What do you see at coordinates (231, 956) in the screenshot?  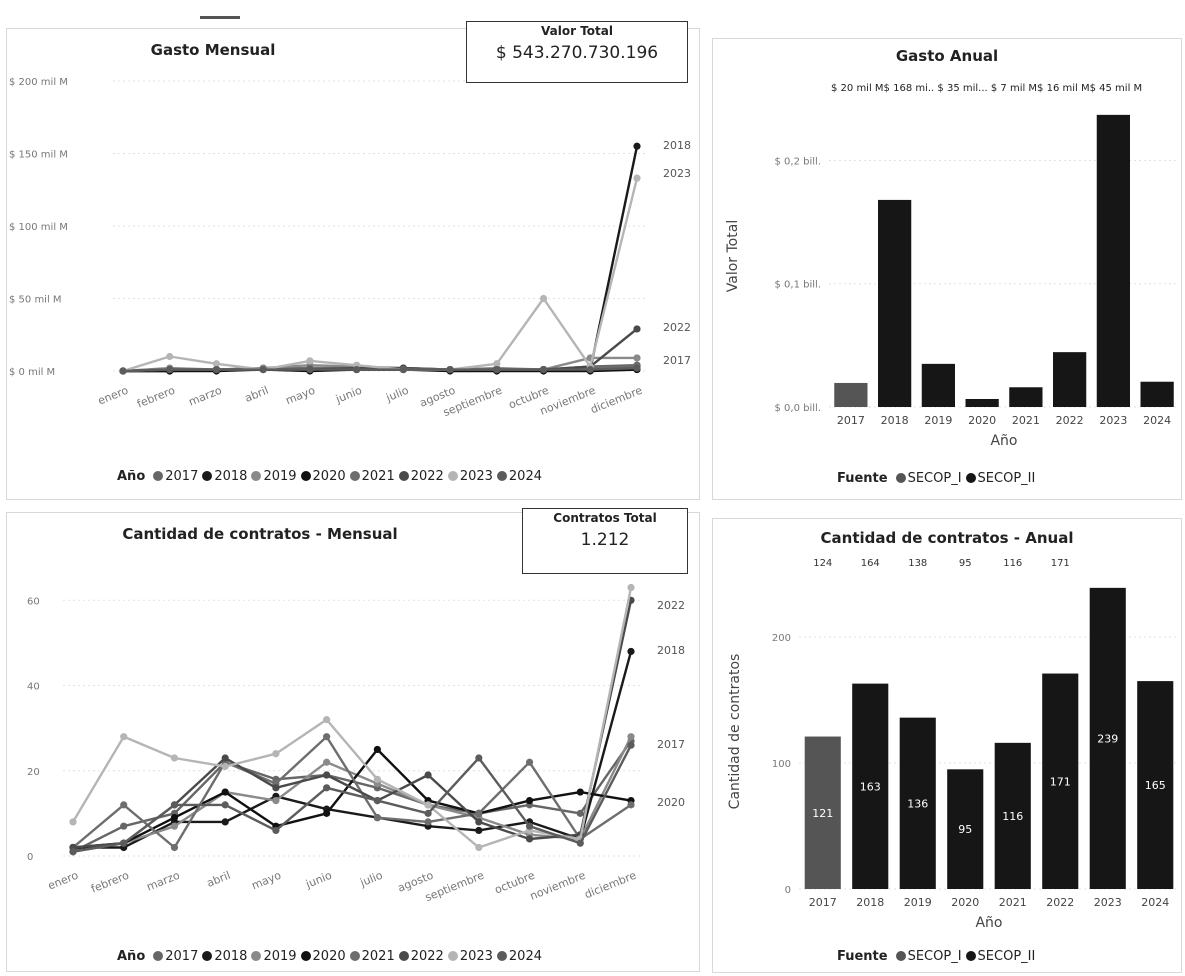 I see `legend-label: 2018` at bounding box center [231, 956].